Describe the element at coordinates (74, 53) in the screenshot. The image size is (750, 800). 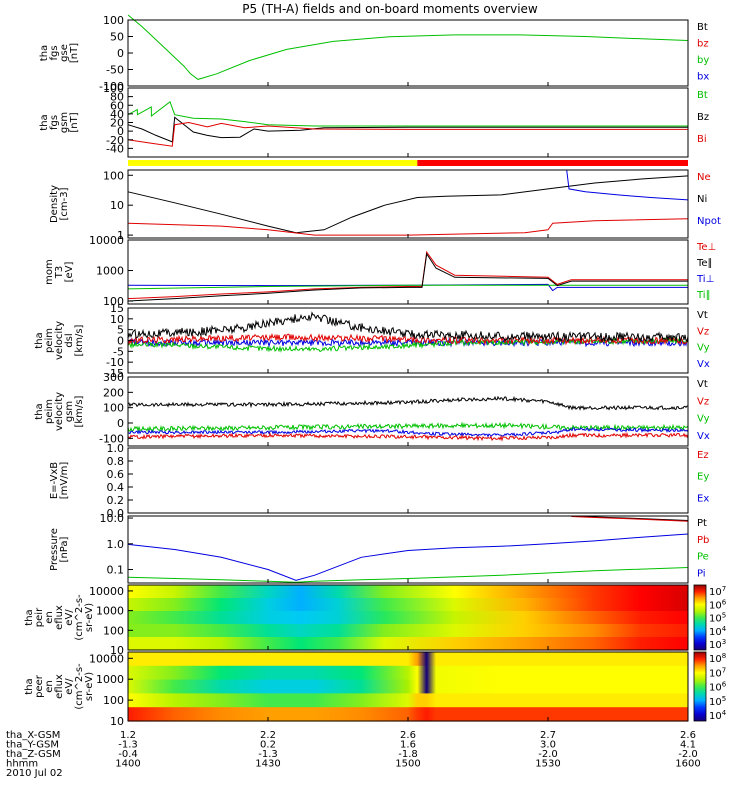
I see `y-axis-label: [nT]` at that location.